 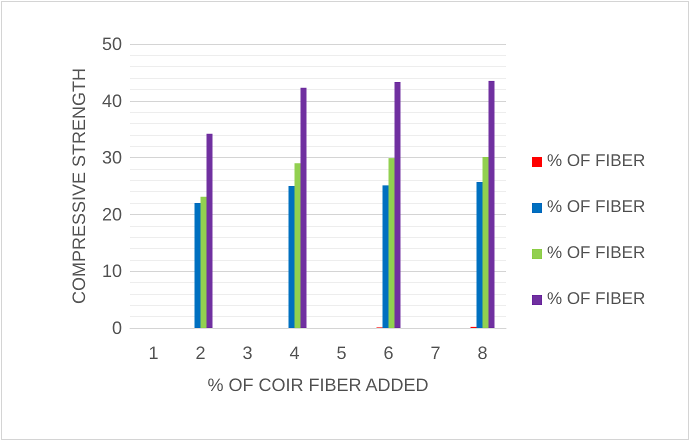 I want to click on x-tick-label: 7, so click(x=435, y=353).